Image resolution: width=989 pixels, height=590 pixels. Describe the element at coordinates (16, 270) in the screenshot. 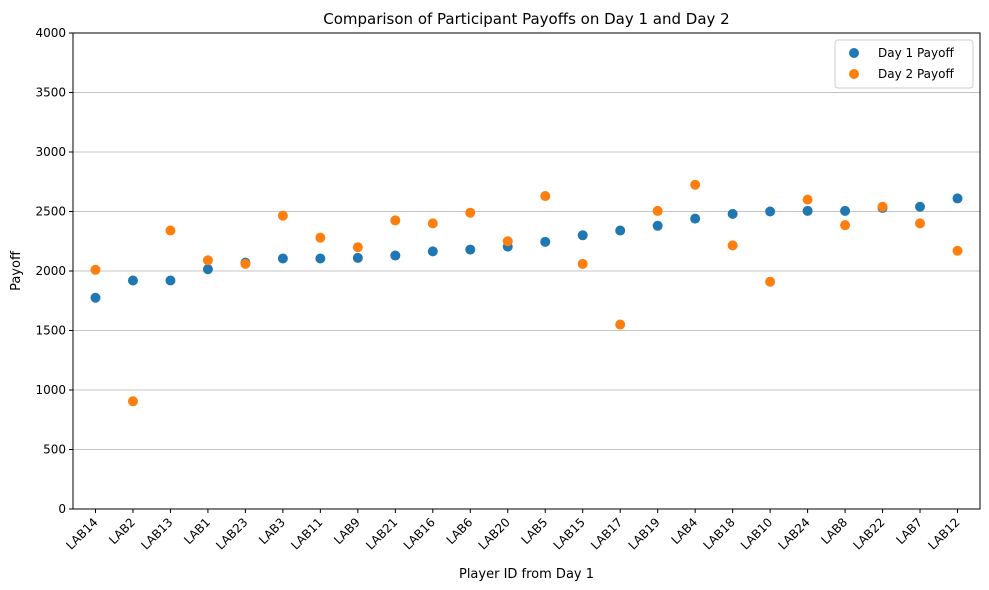

I see `y-axis-title: Payoff` at that location.